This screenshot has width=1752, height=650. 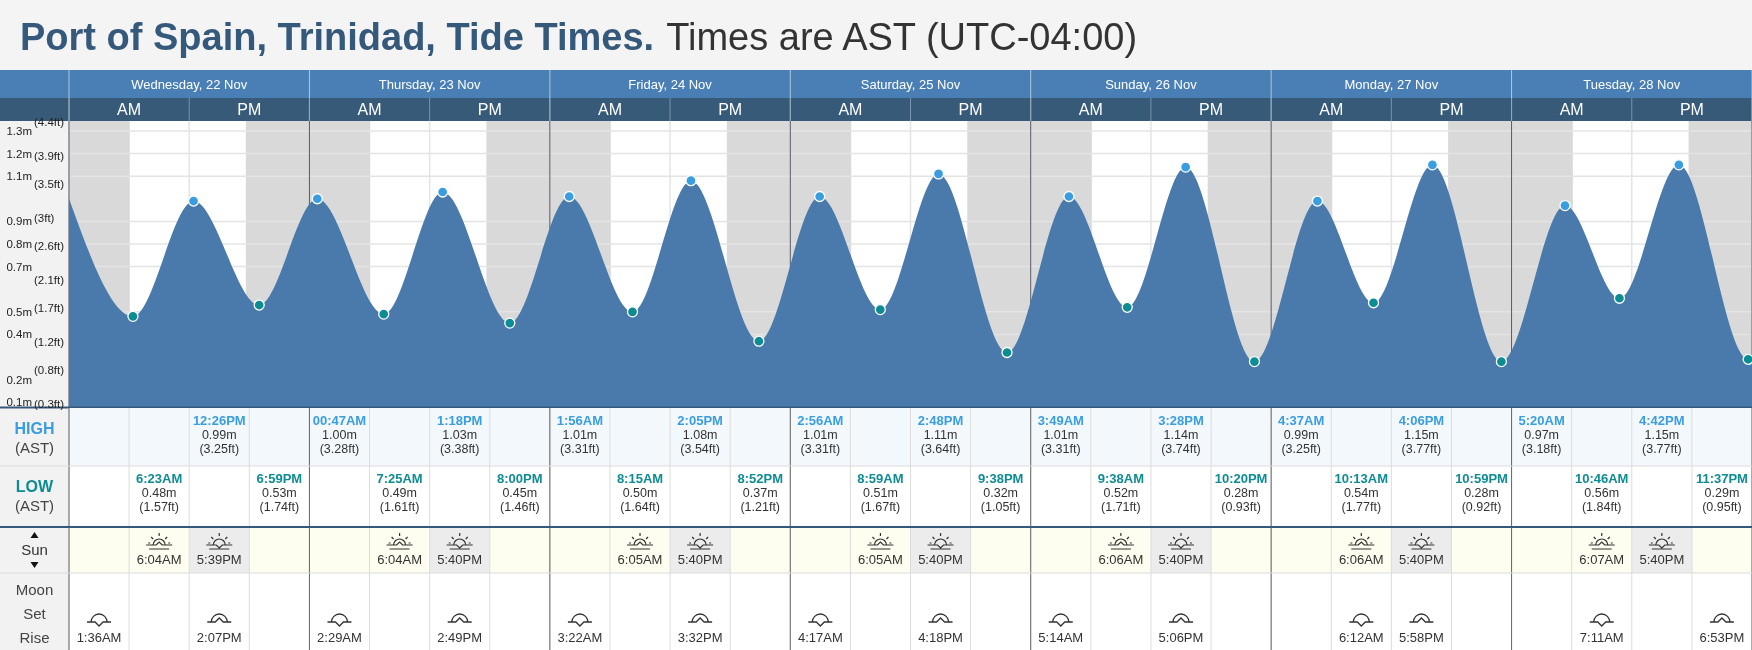 I want to click on text: Rise, so click(x=34, y=637).